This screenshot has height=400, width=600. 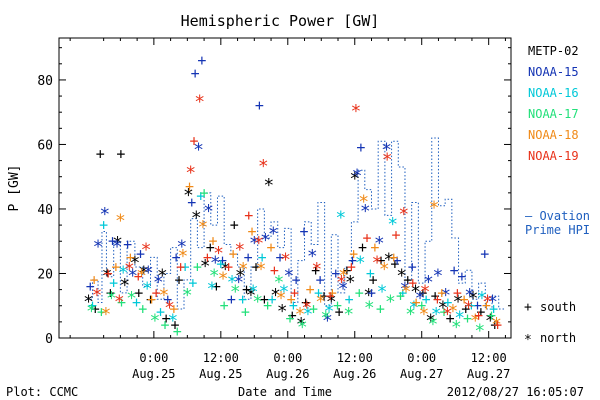 What do you see at coordinates (45, 210) in the screenshot?
I see `y-tick-label: 40` at bounding box center [45, 210].